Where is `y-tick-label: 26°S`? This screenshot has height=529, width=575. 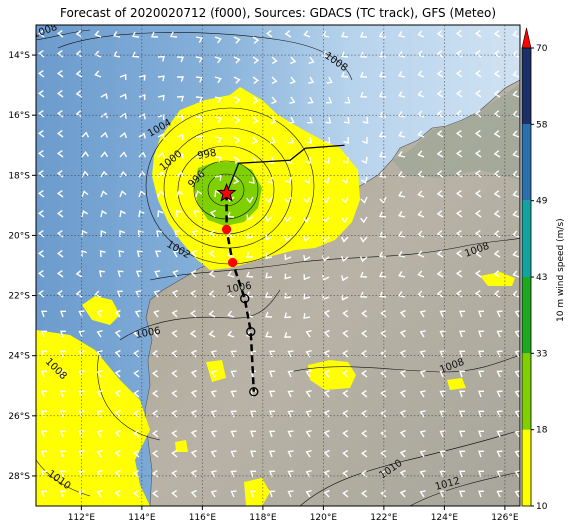
y-tick-label: 26°S is located at coordinates (19, 417).